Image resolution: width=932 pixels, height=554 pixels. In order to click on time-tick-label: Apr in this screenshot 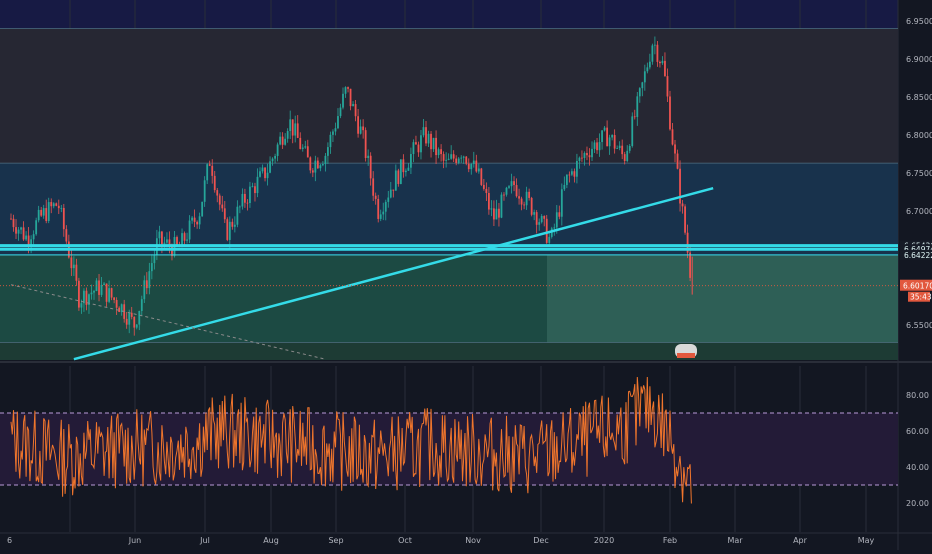, I will do `click(800, 540)`.